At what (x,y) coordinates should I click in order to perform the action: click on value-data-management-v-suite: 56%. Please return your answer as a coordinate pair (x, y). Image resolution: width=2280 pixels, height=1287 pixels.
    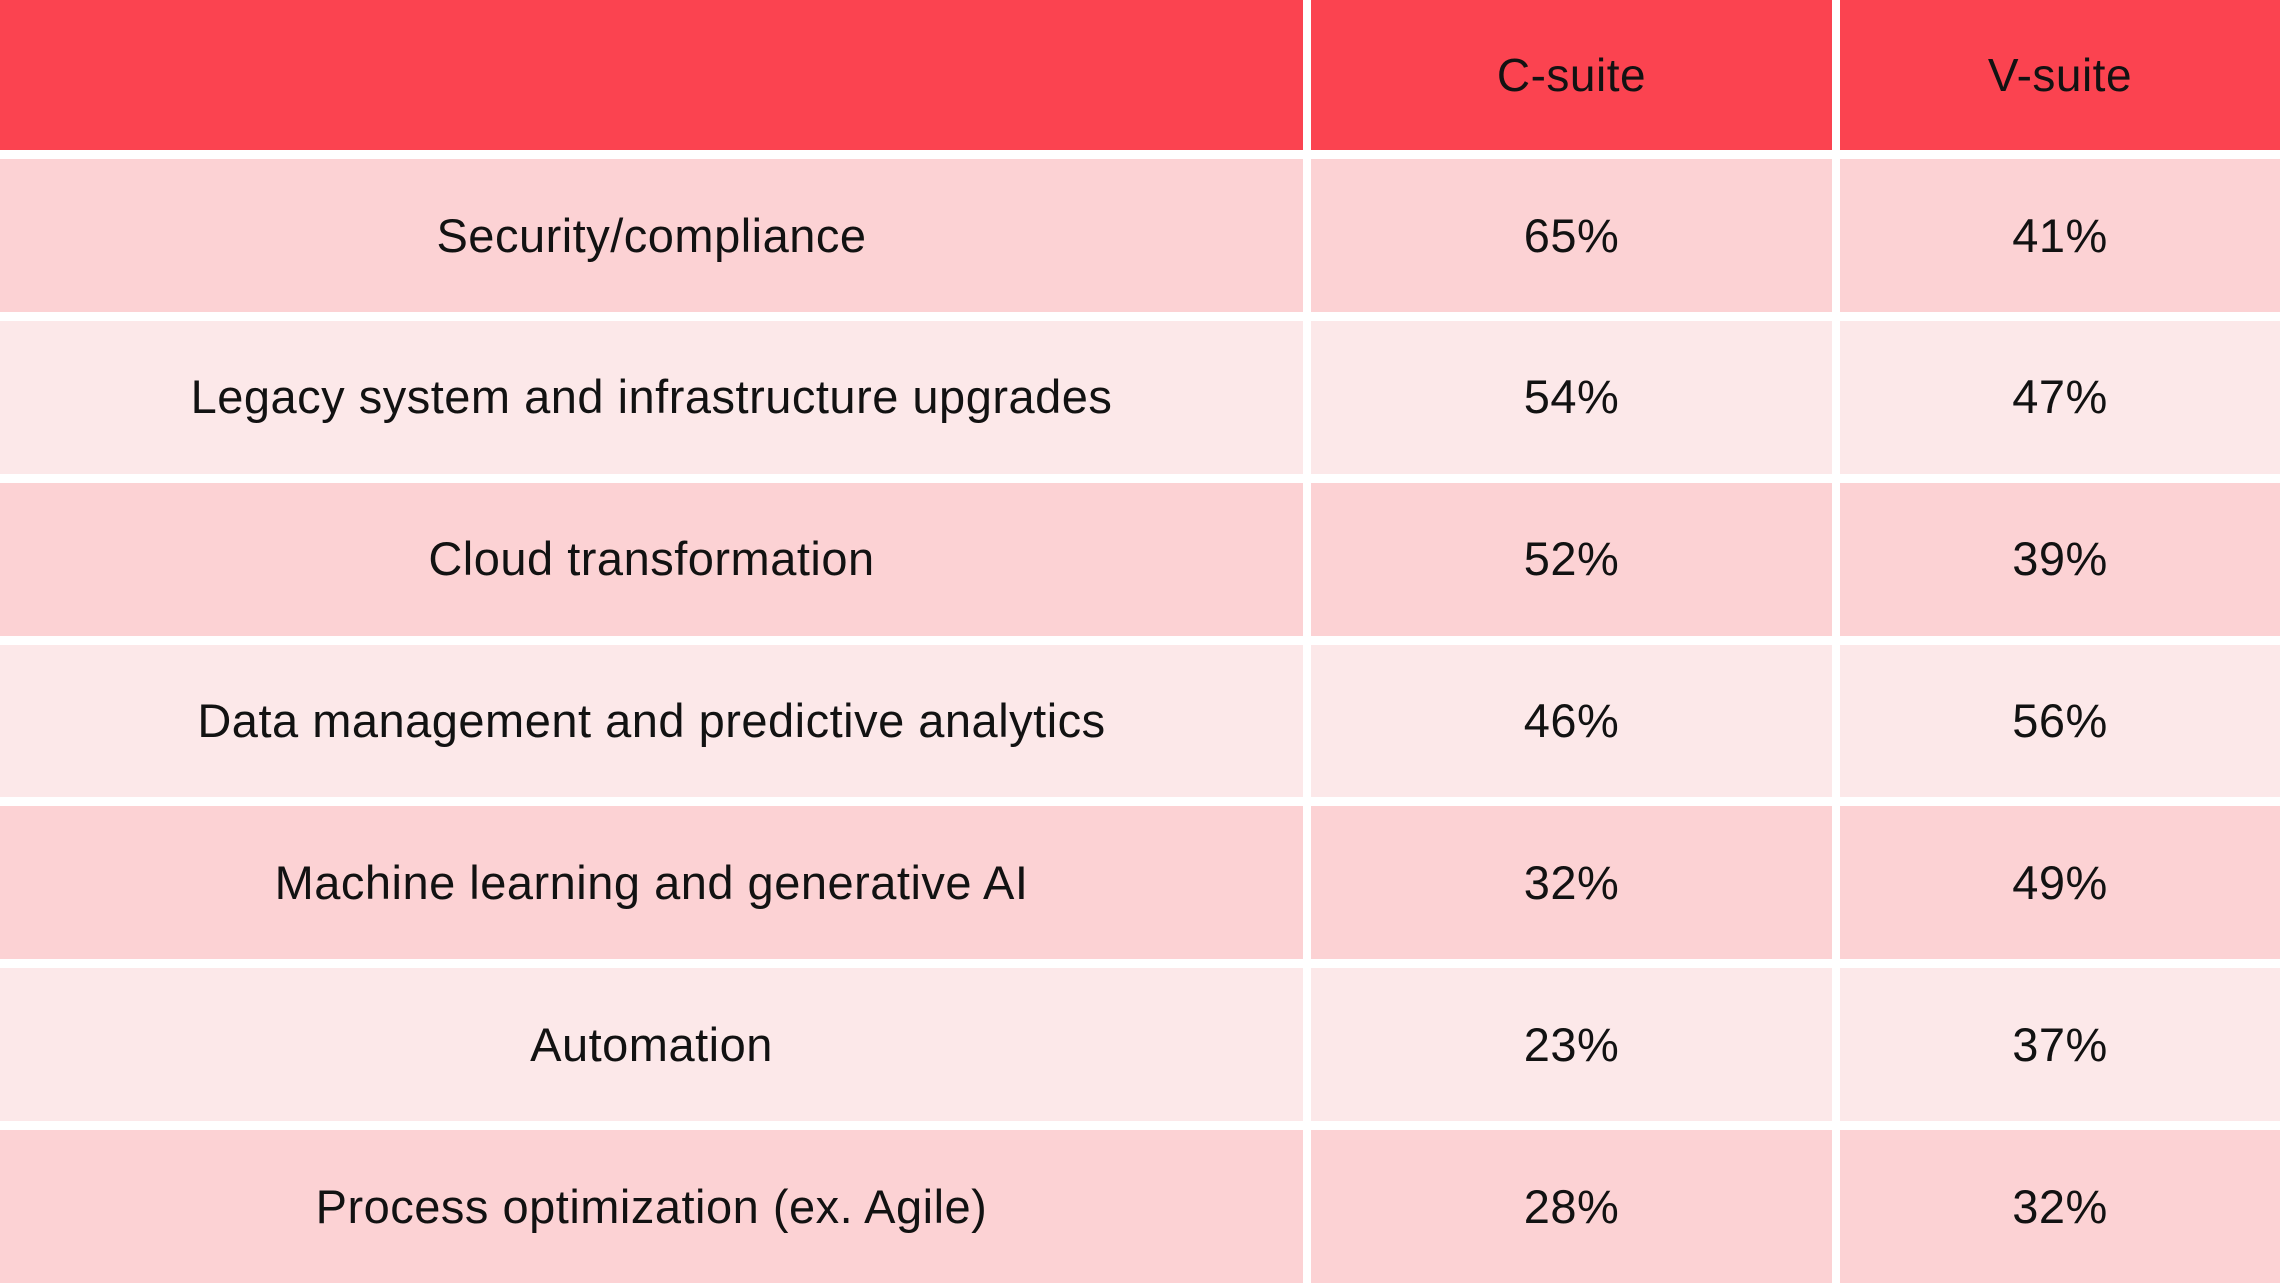
    Looking at the image, I should click on (2060, 721).